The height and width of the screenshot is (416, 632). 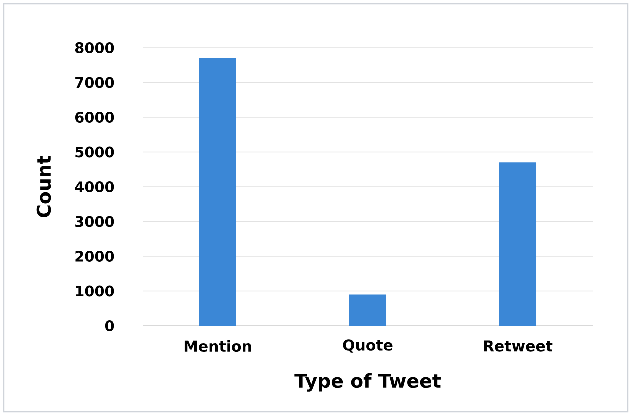 I want to click on y-tick-label: 2000, so click(x=95, y=256).